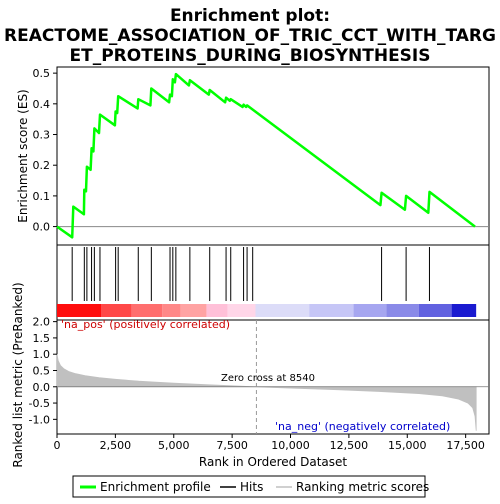 This screenshot has width=500, height=504. I want to click on hits-panel, so click(250, 274).